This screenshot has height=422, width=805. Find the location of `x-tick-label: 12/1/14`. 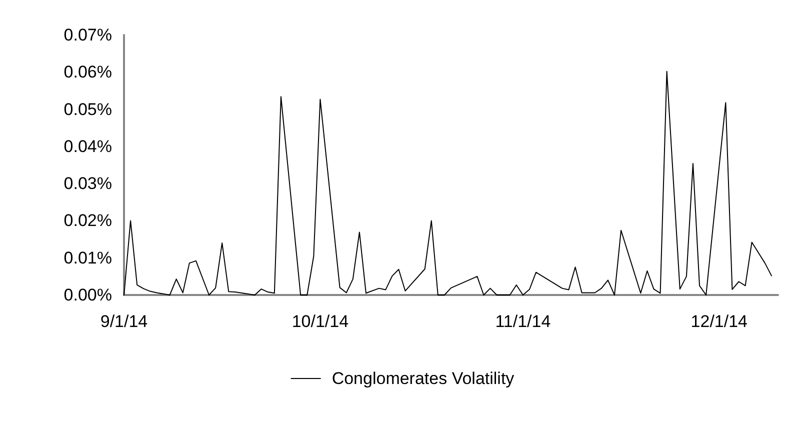

x-tick-label: 12/1/14 is located at coordinates (719, 321).